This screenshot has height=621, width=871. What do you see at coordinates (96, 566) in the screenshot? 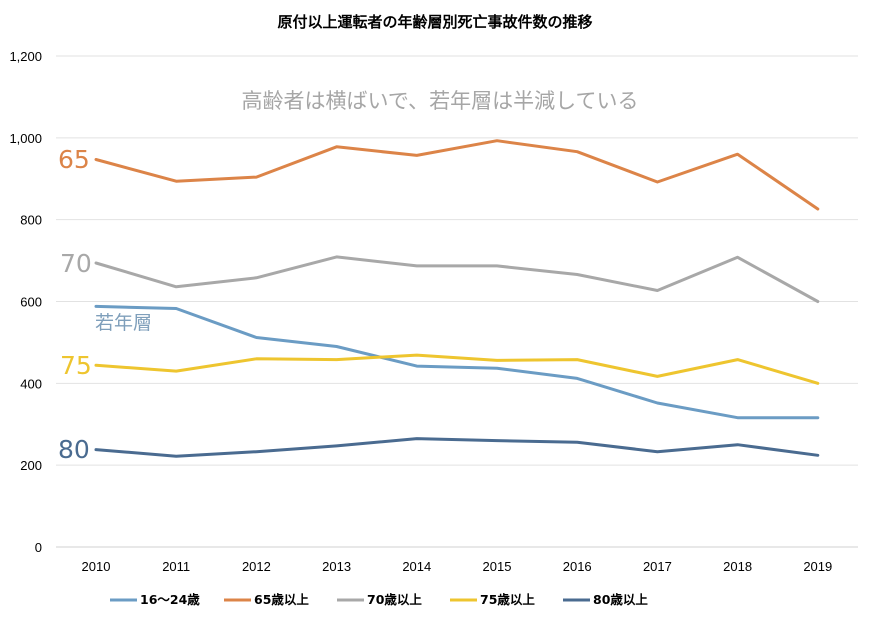
I see `x-tick-label: 2010` at bounding box center [96, 566].